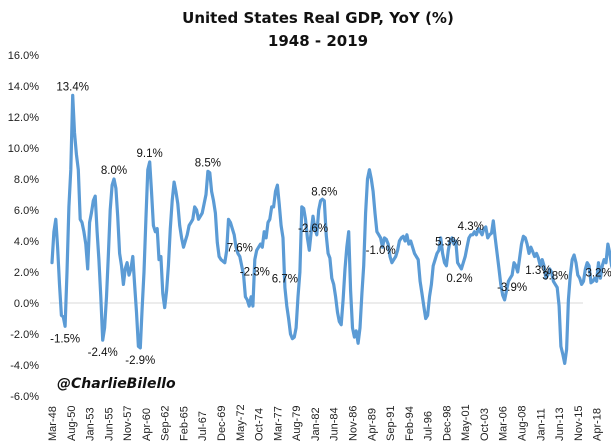 Image resolution: width=611 pixels, height=447 pixels. Describe the element at coordinates (91, 424) in the screenshot. I see `x-tick-label: Jan-53` at that location.